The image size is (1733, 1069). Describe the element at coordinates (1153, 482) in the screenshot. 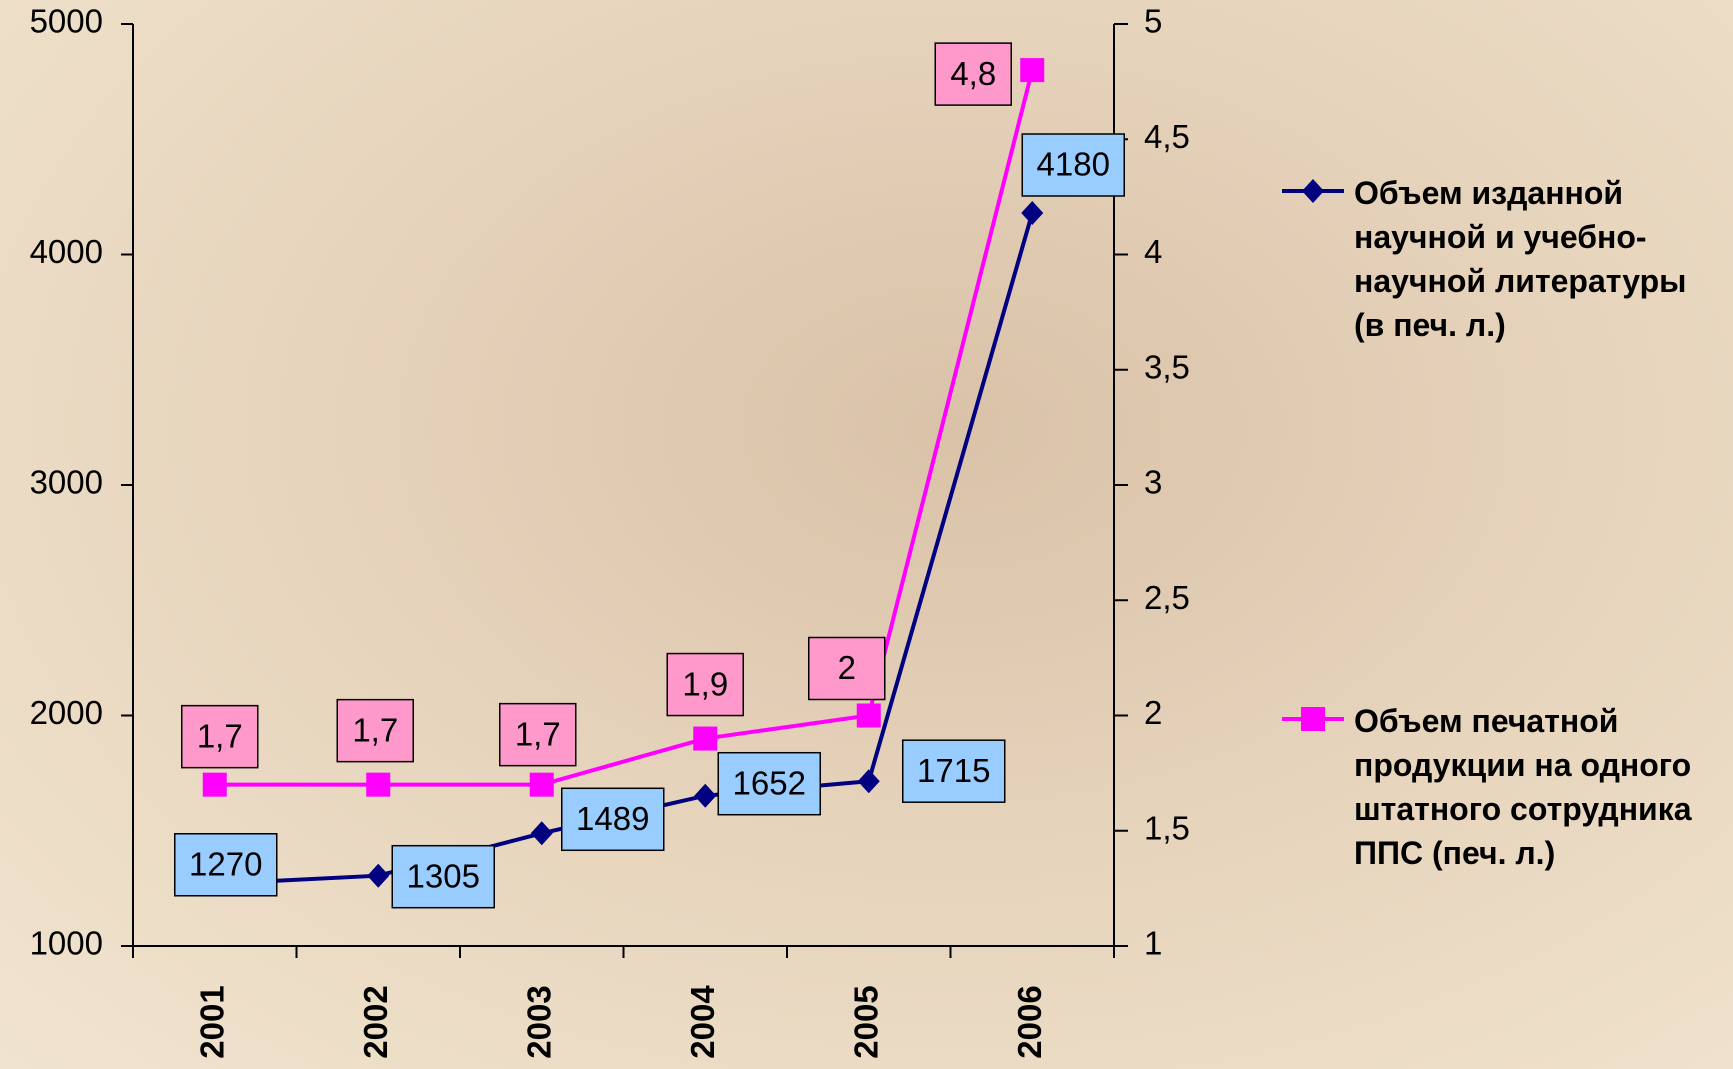

I see `y2-tick-label: 3` at that location.